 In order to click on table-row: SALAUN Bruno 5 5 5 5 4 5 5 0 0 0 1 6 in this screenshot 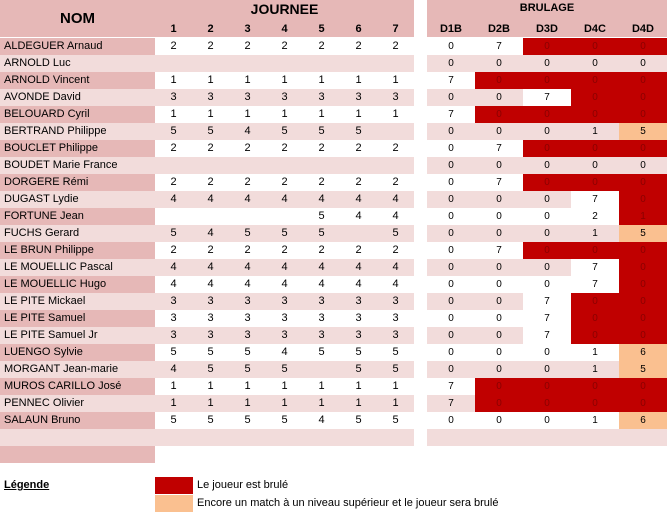, I will do `click(333, 420)`.